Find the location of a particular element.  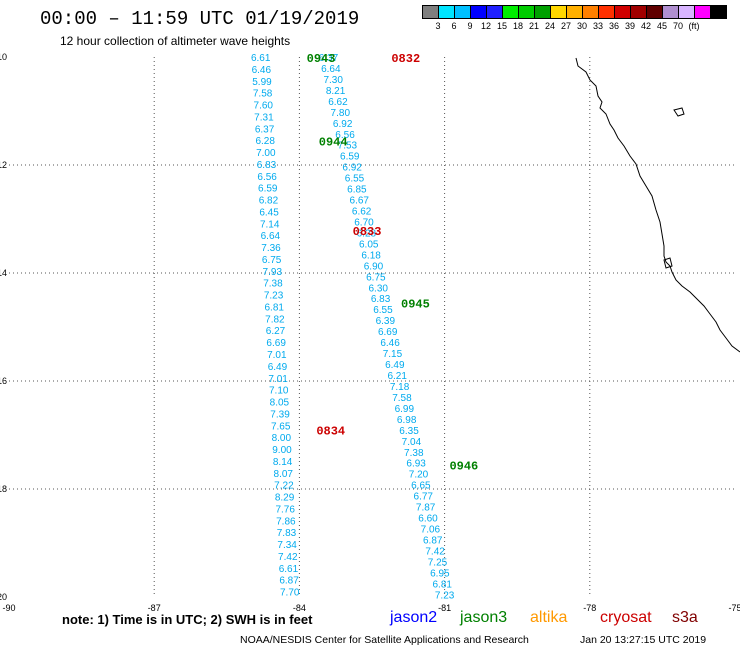

time-marker: 0943 is located at coordinates (321, 59).